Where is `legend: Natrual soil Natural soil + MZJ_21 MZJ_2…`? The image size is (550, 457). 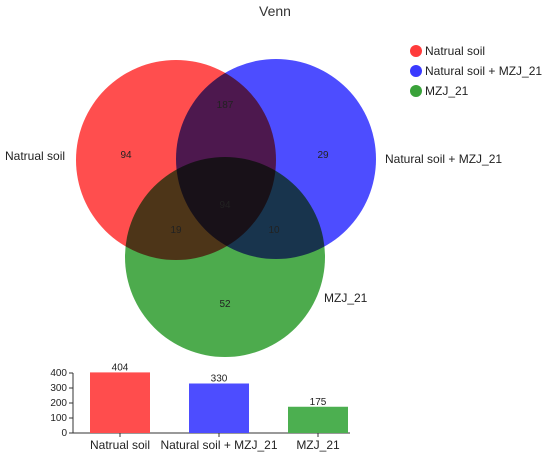 legend: Natrual soil Natural soil + MZJ_21 MZJ_2… is located at coordinates (476, 71).